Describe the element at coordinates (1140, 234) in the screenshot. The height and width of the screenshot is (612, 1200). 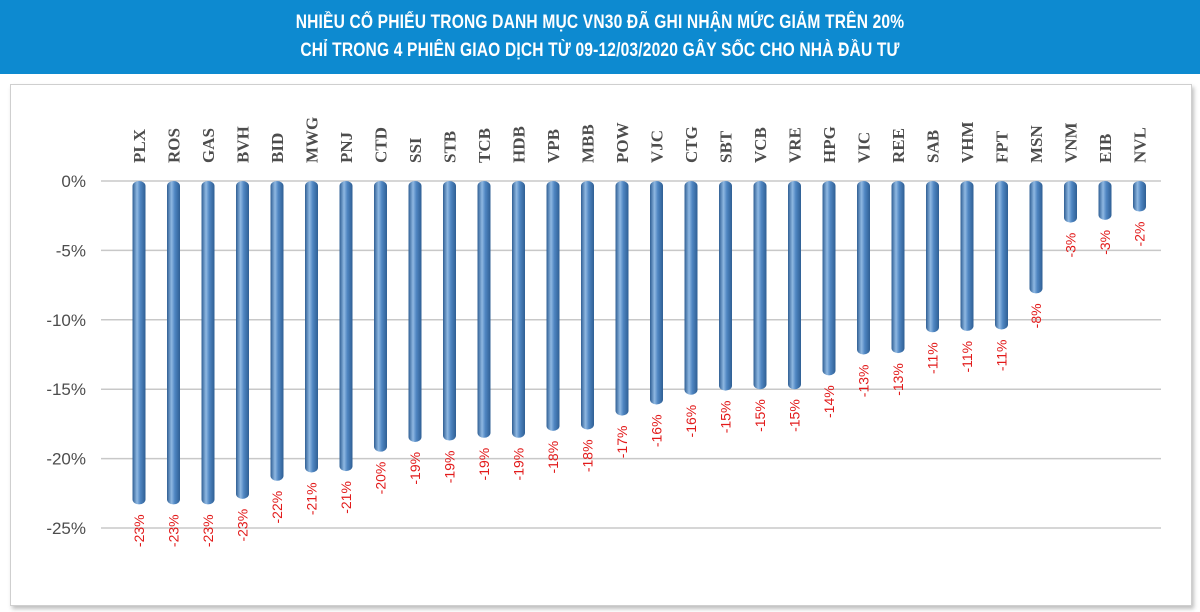
I see `data-label: -2%` at that location.